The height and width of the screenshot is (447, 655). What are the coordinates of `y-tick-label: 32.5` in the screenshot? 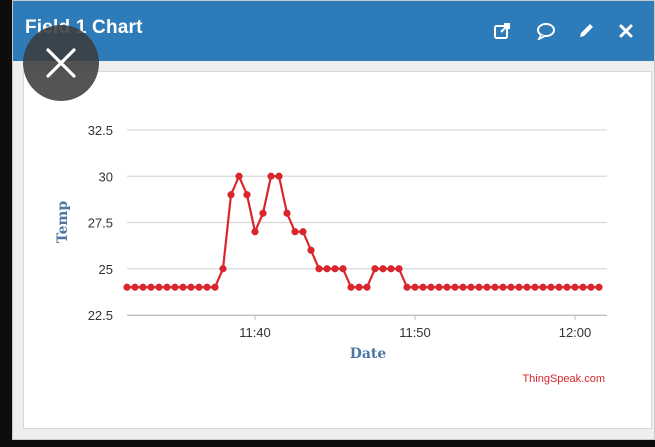 It's located at (100, 130).